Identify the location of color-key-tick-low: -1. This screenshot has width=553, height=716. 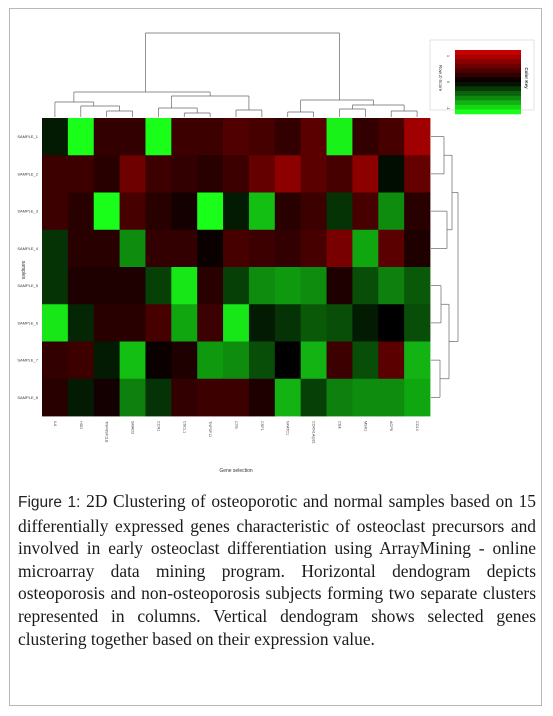
(448, 107).